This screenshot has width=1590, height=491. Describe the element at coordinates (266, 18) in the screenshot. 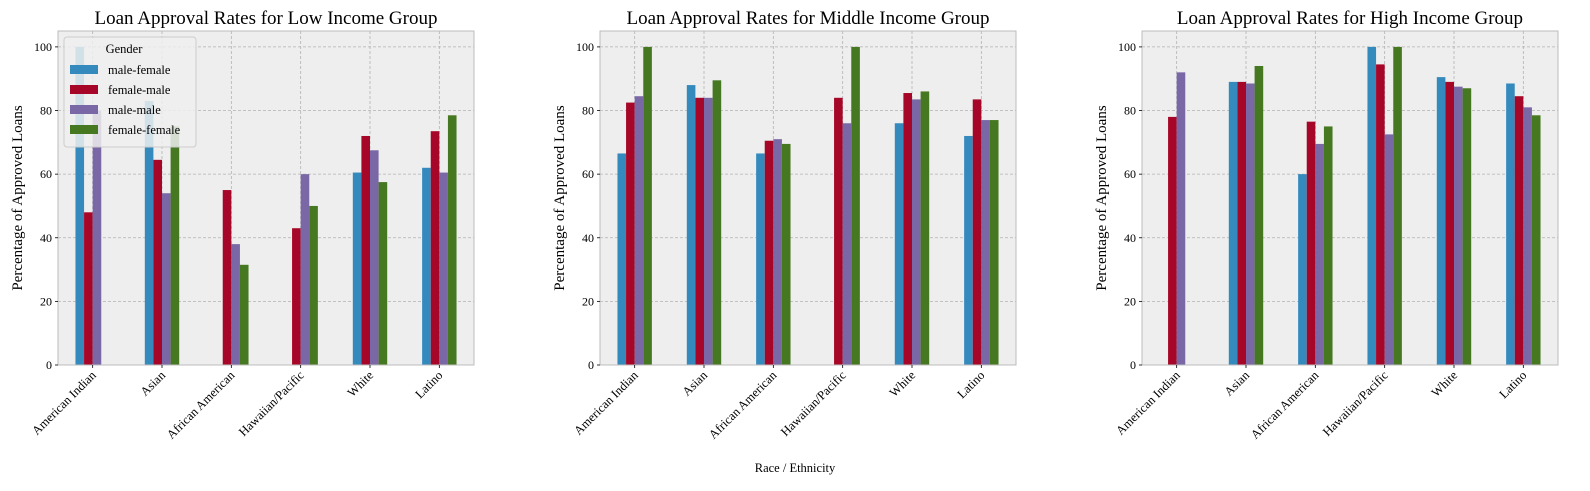

I see `chart-title: Loan Approval Rates for Low Income Group` at that location.